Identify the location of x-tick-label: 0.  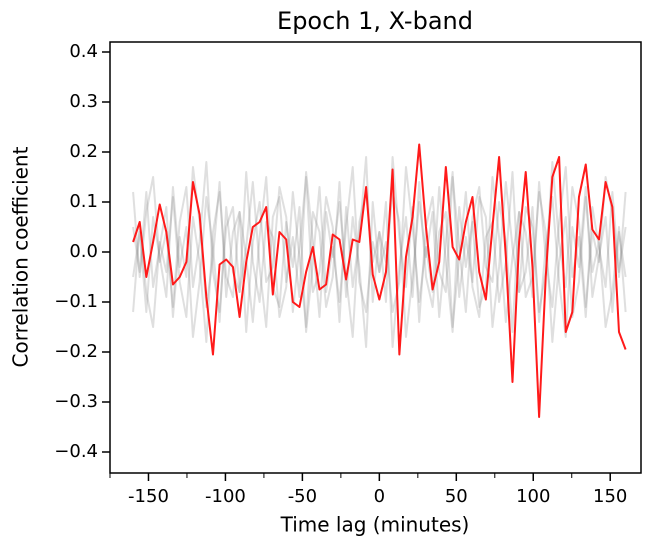
(379, 496).